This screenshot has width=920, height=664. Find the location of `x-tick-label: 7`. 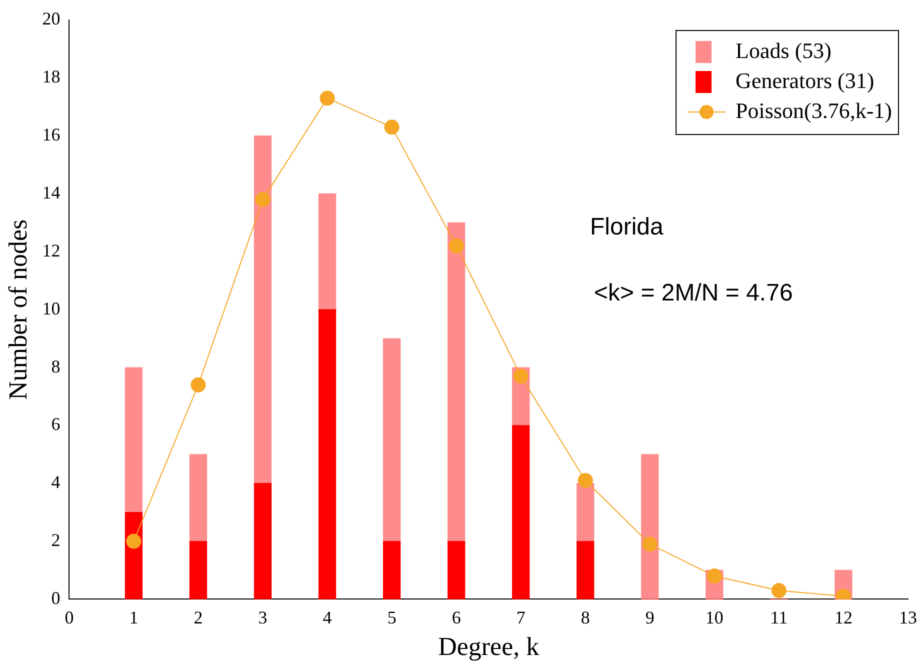

x-tick-label: 7 is located at coordinates (521, 618).